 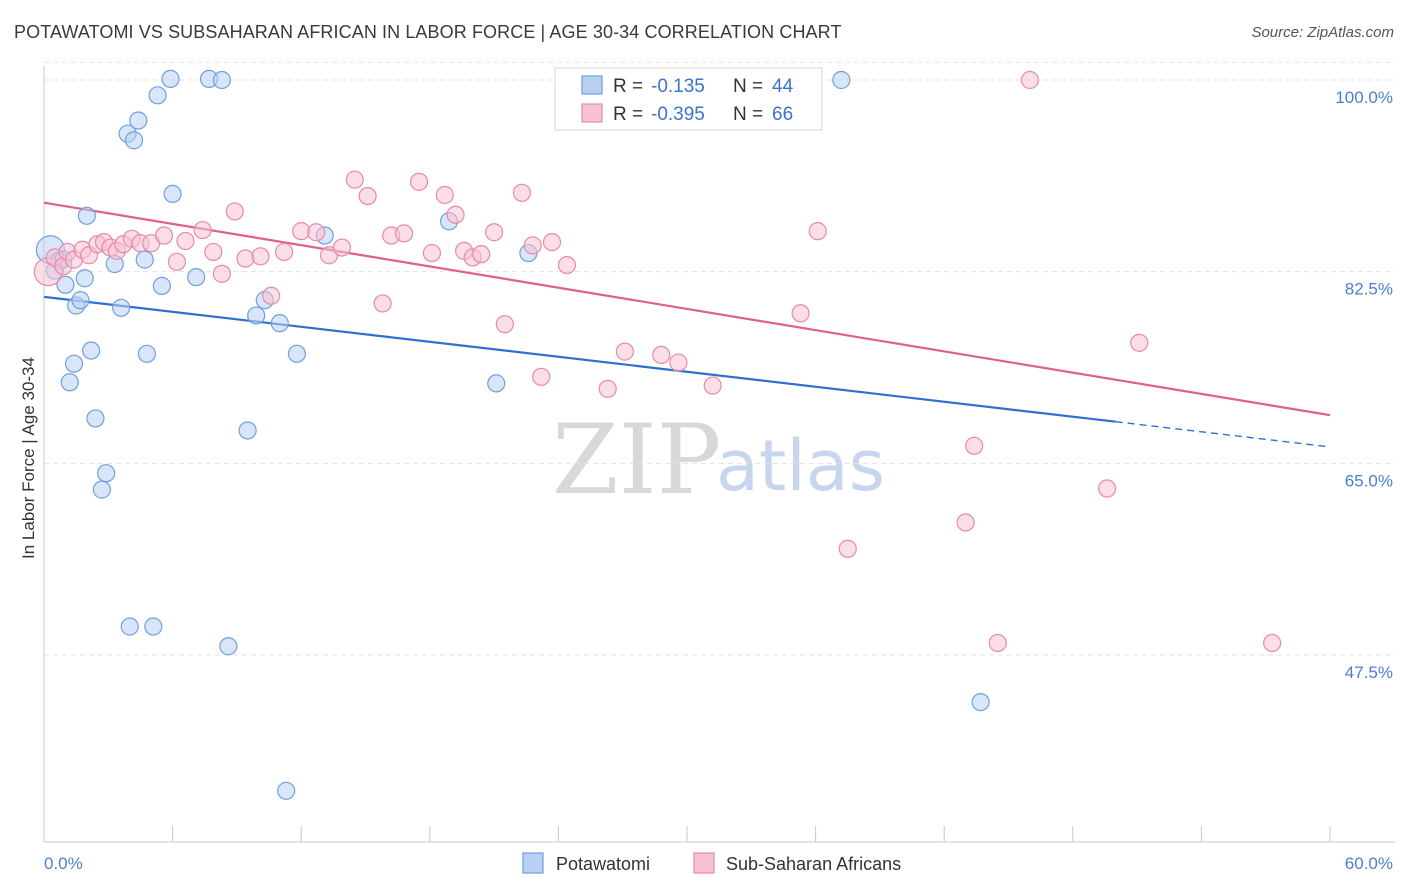 I want to click on series-legend: Potawatomi Sub-Saharan Africans, so click(x=711, y=863).